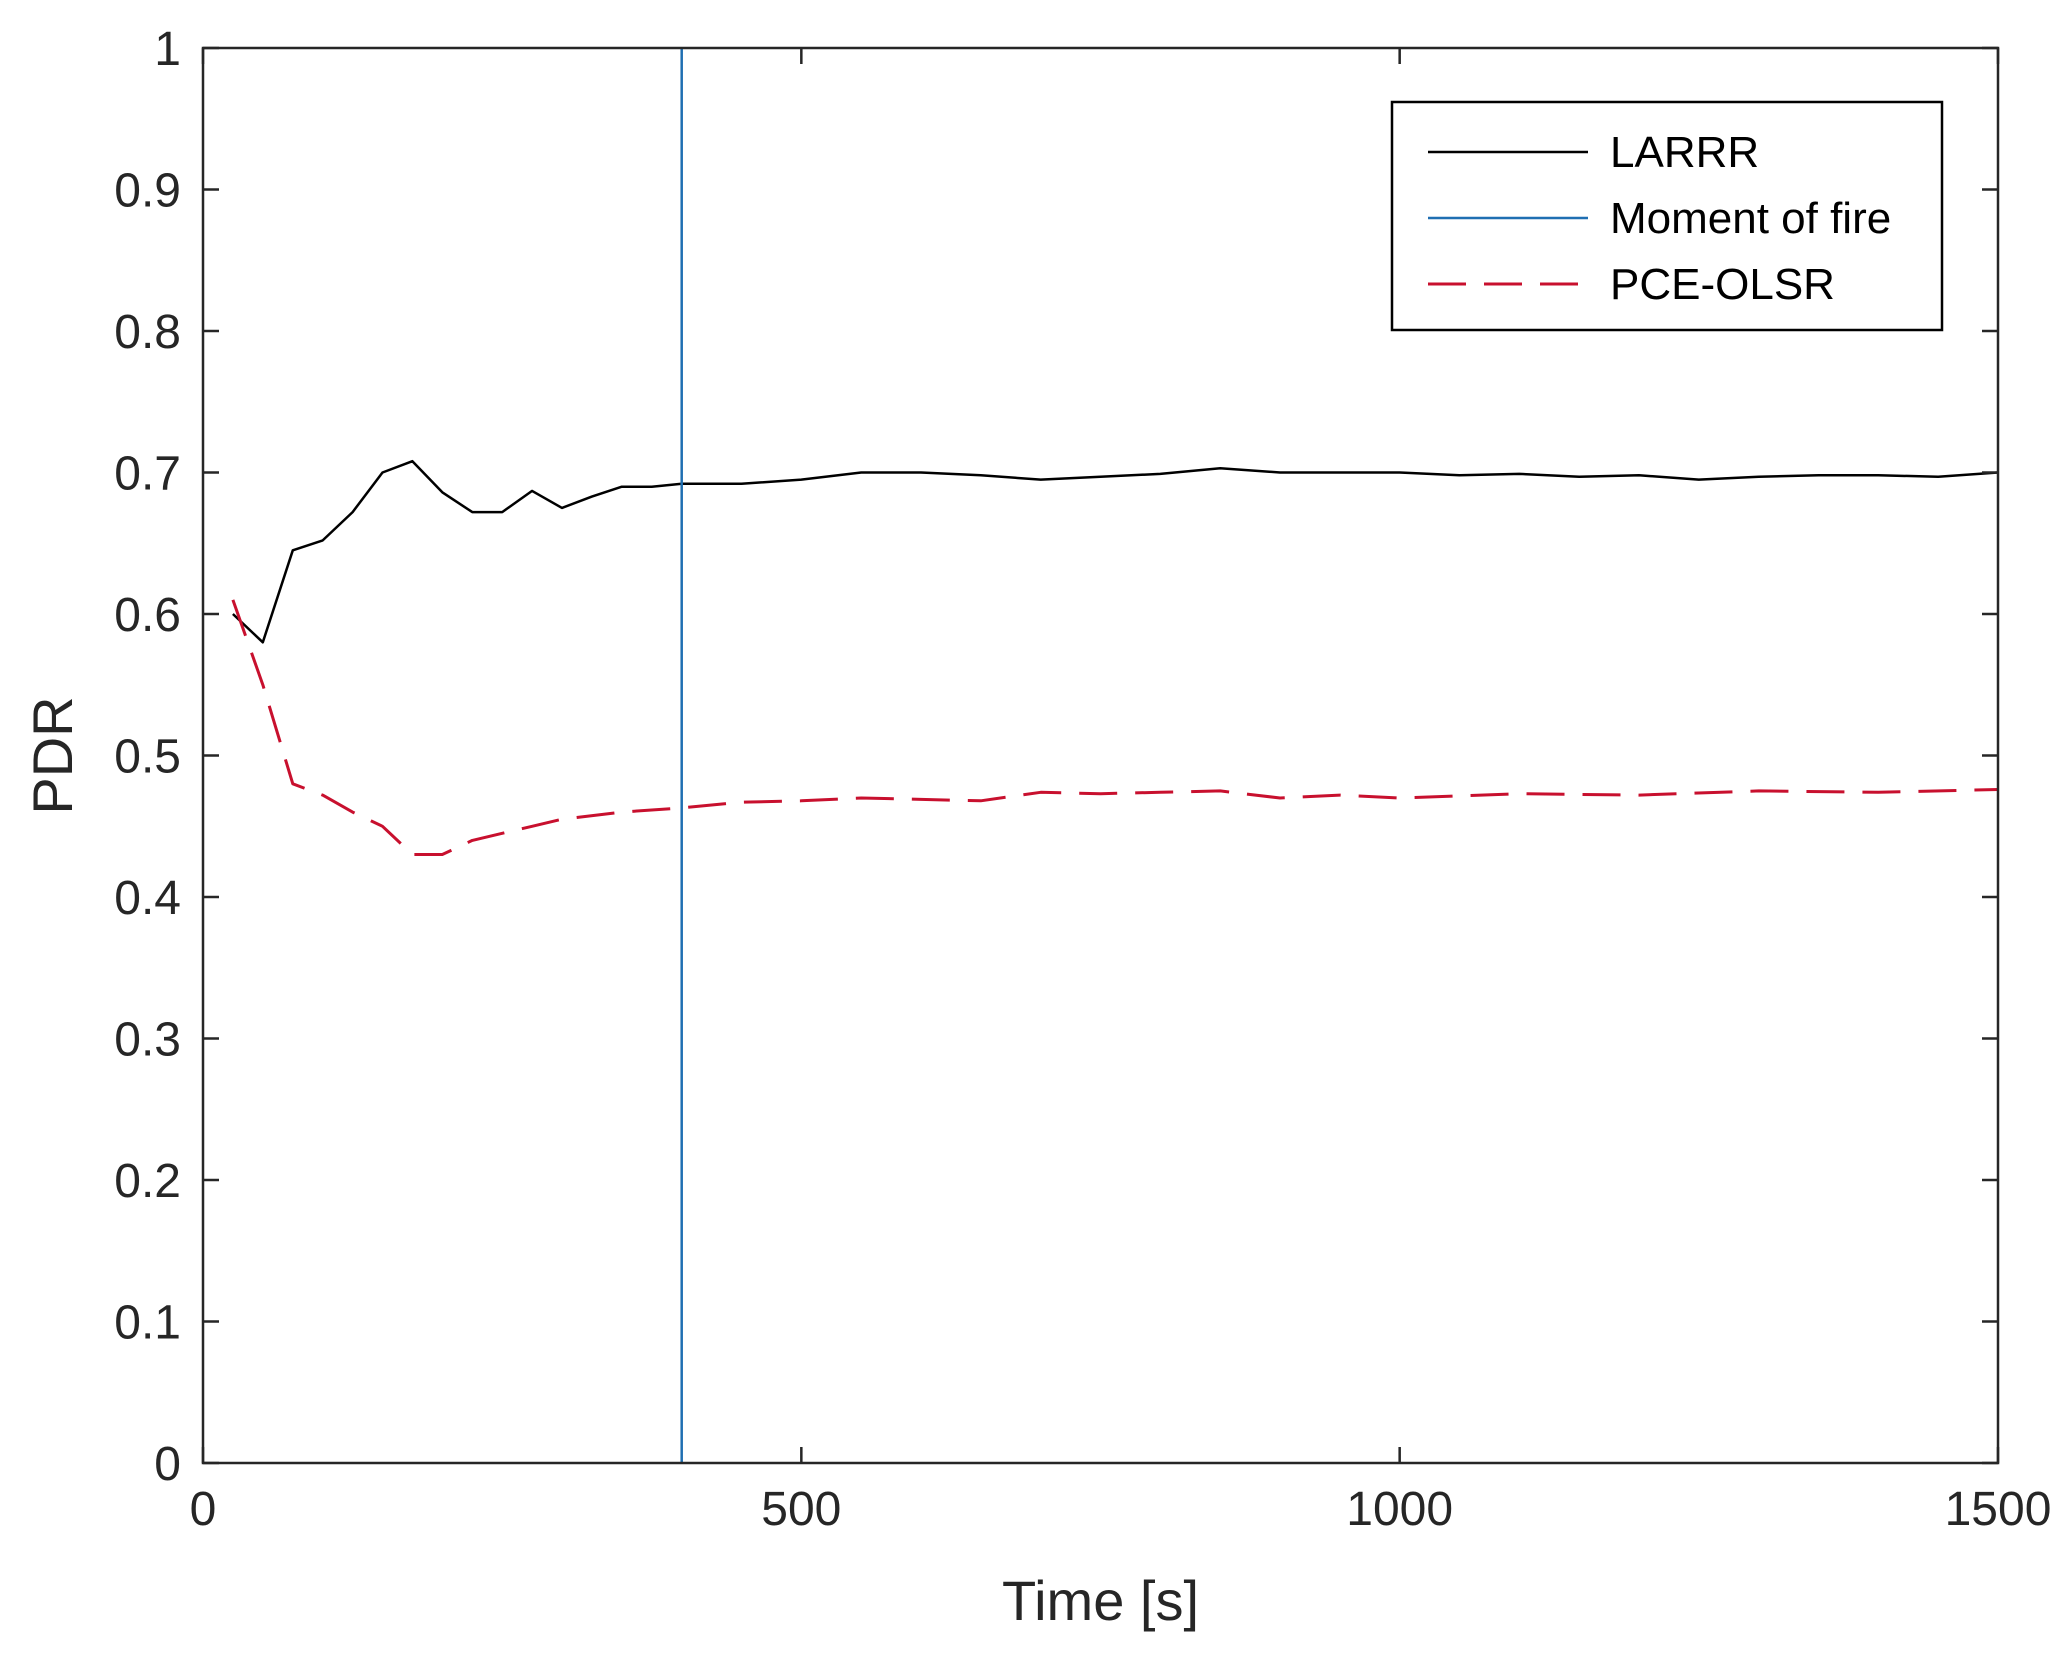 The image size is (2061, 1659). What do you see at coordinates (167, 1464) in the screenshot?
I see `y-tick-label: 0` at bounding box center [167, 1464].